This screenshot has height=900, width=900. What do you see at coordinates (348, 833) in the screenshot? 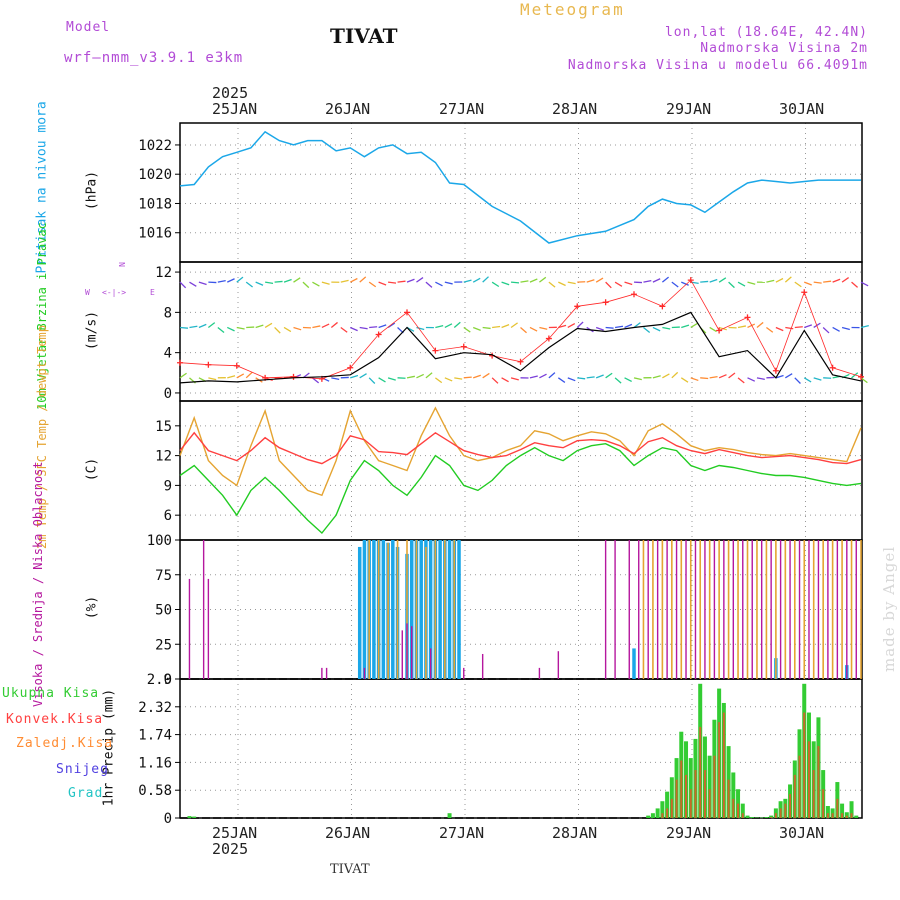
I see `bottom-day-label: 26JAN` at bounding box center [348, 833].